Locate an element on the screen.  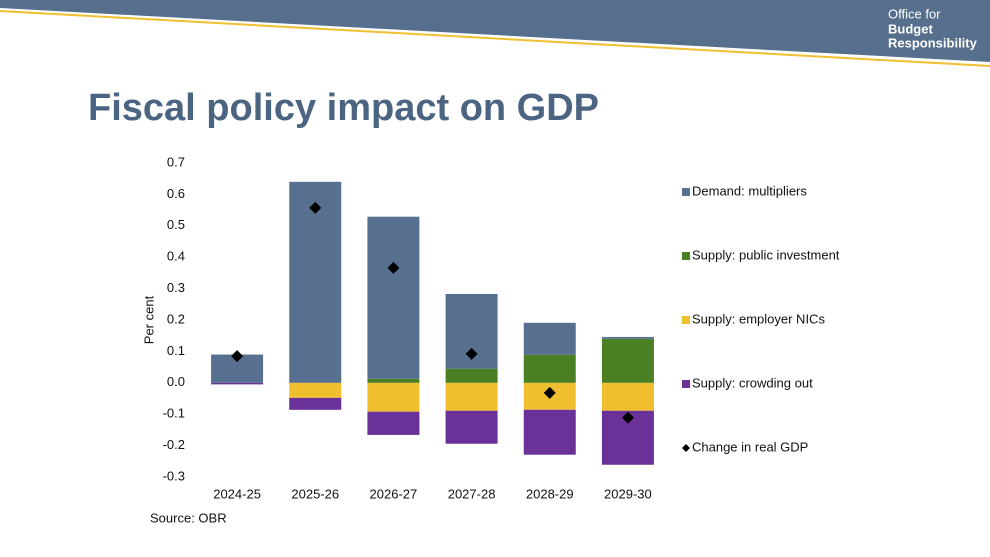
legend-label: Supply: crowding out is located at coordinates (752, 382).